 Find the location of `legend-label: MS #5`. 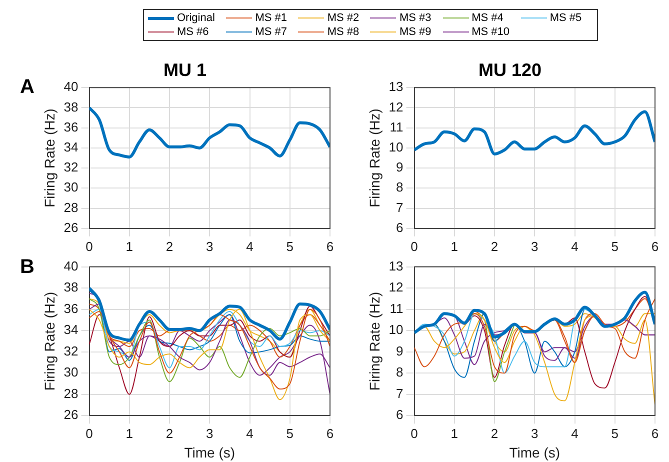

legend-label: MS #5 is located at coordinates (566, 18).